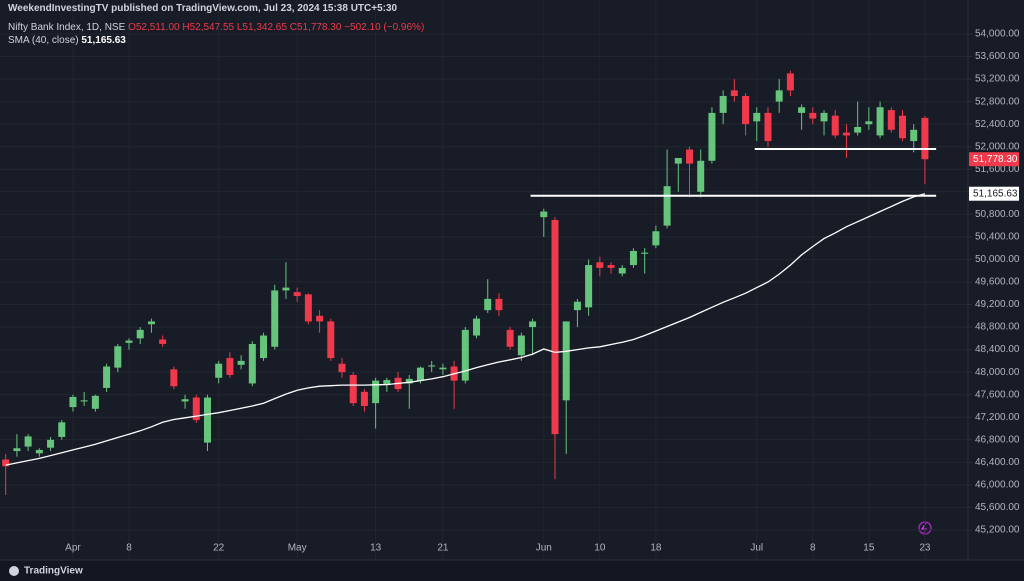  I want to click on x-tick-label: May, so click(297, 548).